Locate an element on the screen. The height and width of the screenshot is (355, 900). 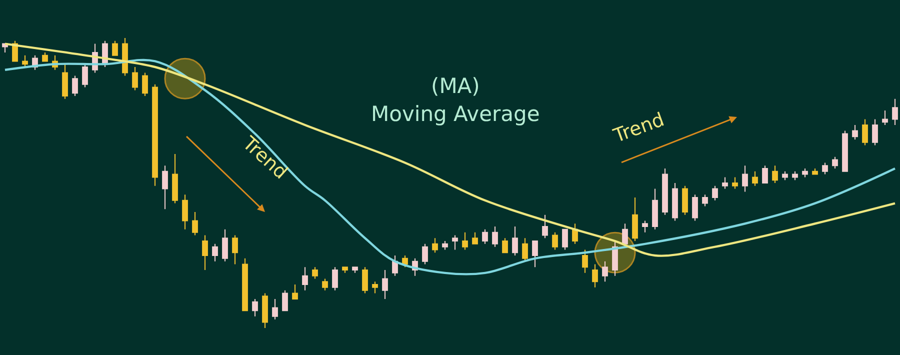
text: (MA) is located at coordinates (455, 86).